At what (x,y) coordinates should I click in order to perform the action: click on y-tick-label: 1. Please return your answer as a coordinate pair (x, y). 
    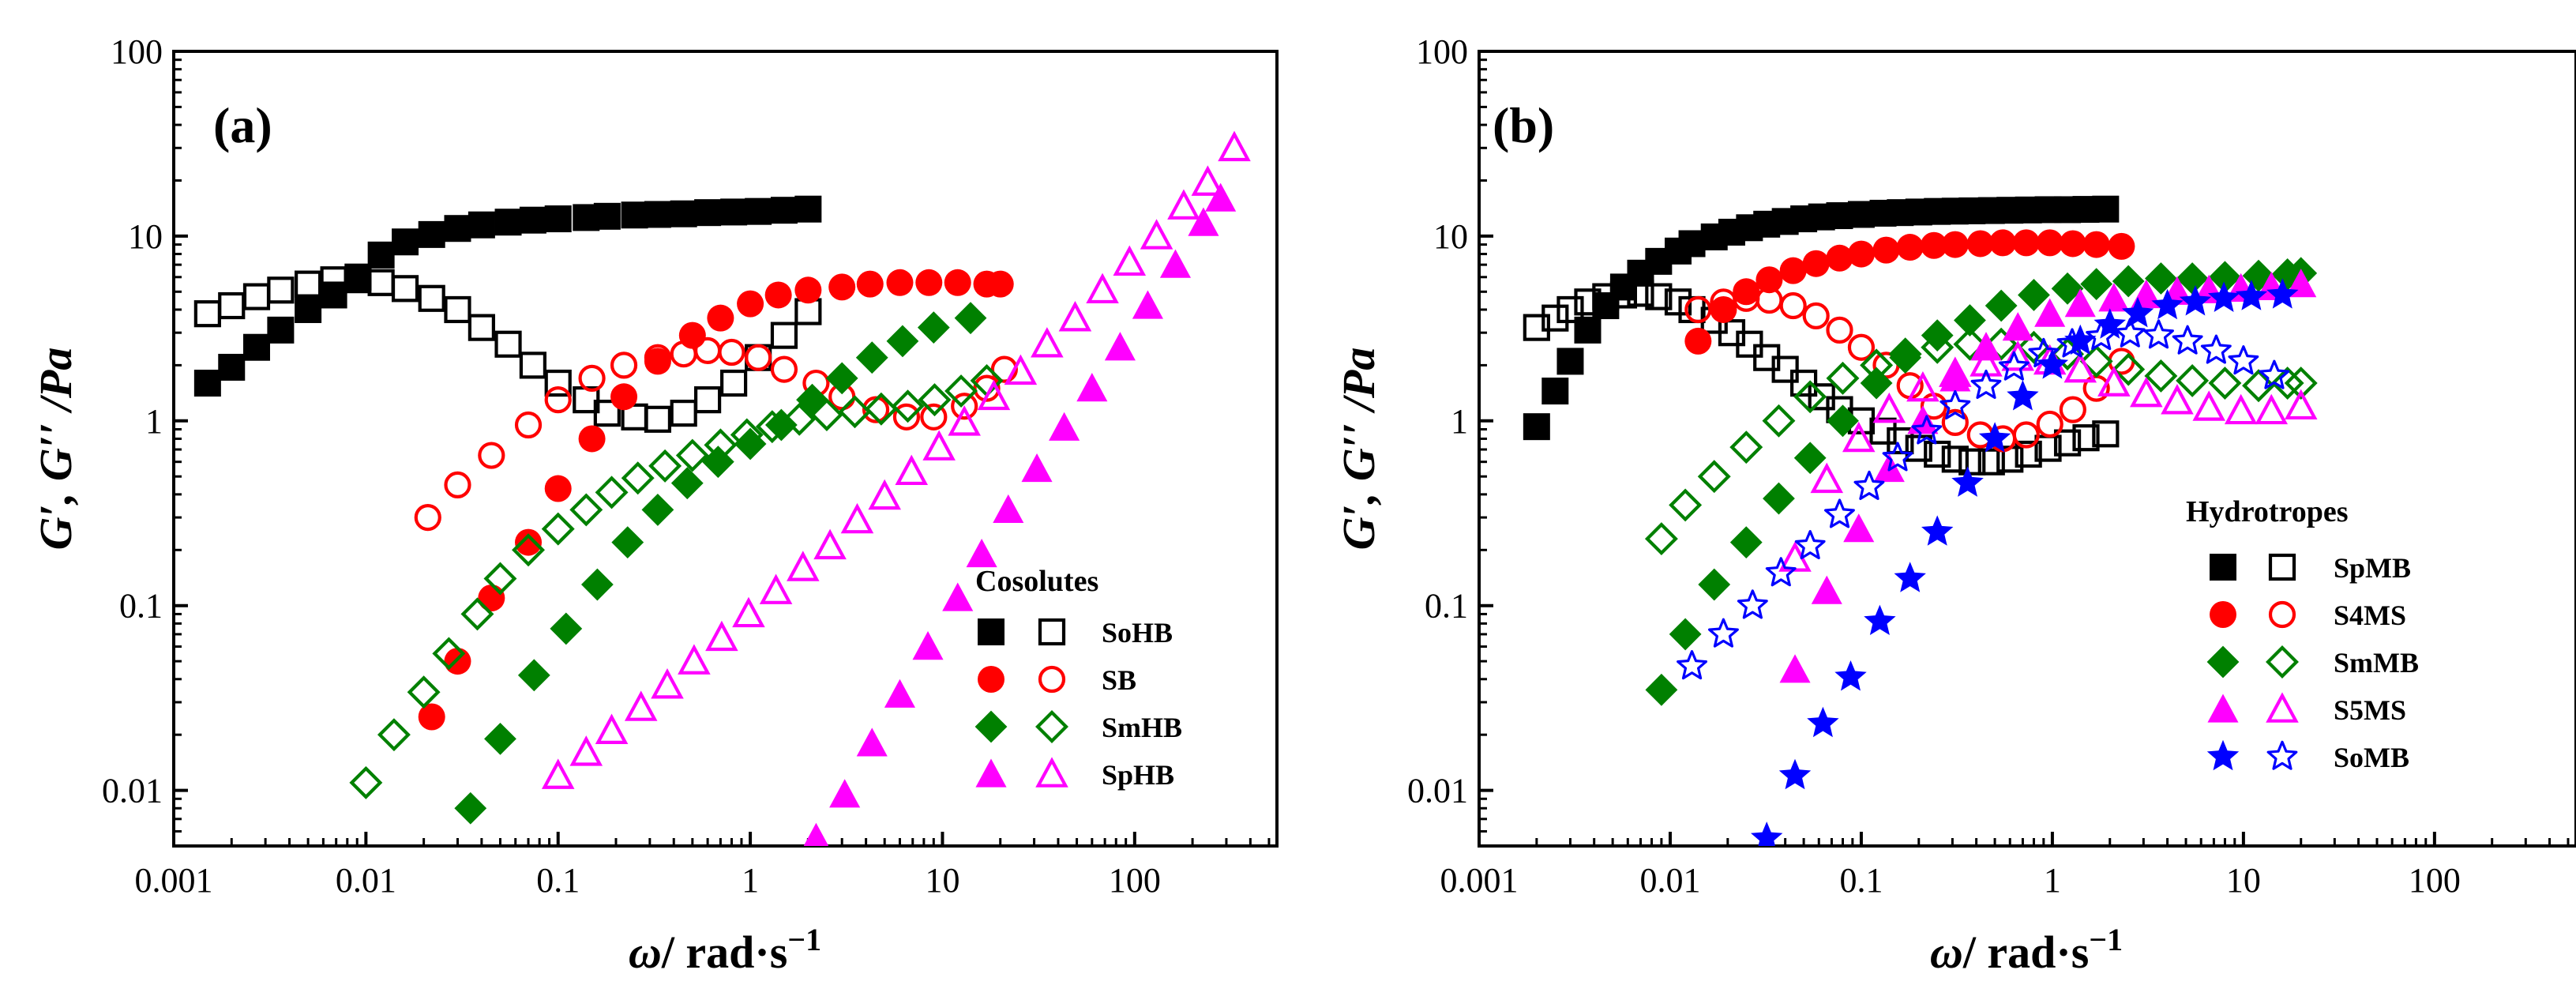
    Looking at the image, I should click on (154, 422).